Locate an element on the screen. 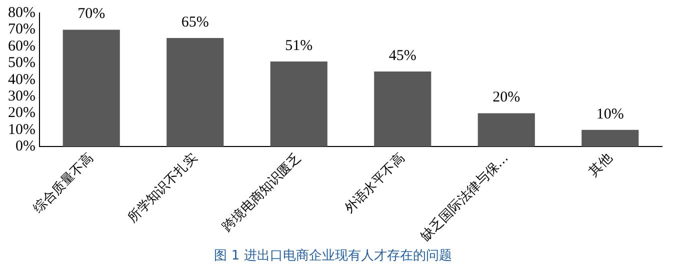 The width and height of the screenshot is (676, 268). y-tick-label: 20% is located at coordinates (22, 113).